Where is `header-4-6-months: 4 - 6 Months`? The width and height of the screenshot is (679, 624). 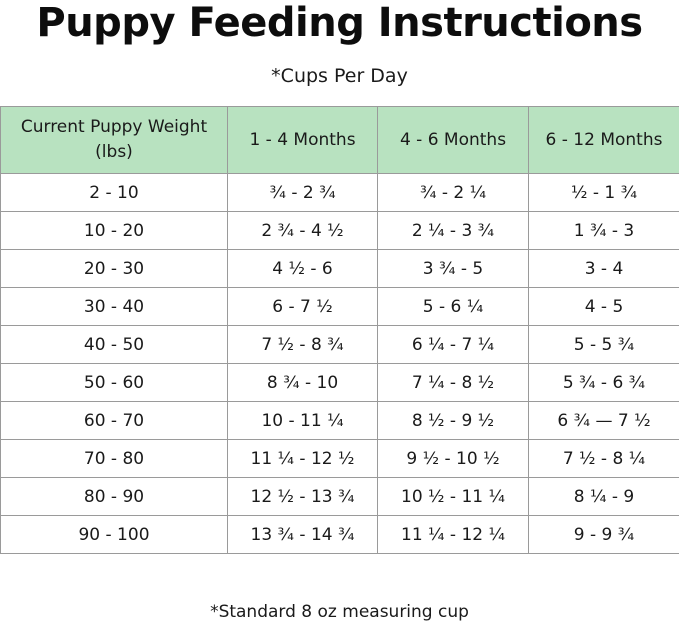 header-4-6-months: 4 - 6 Months is located at coordinates (453, 140).